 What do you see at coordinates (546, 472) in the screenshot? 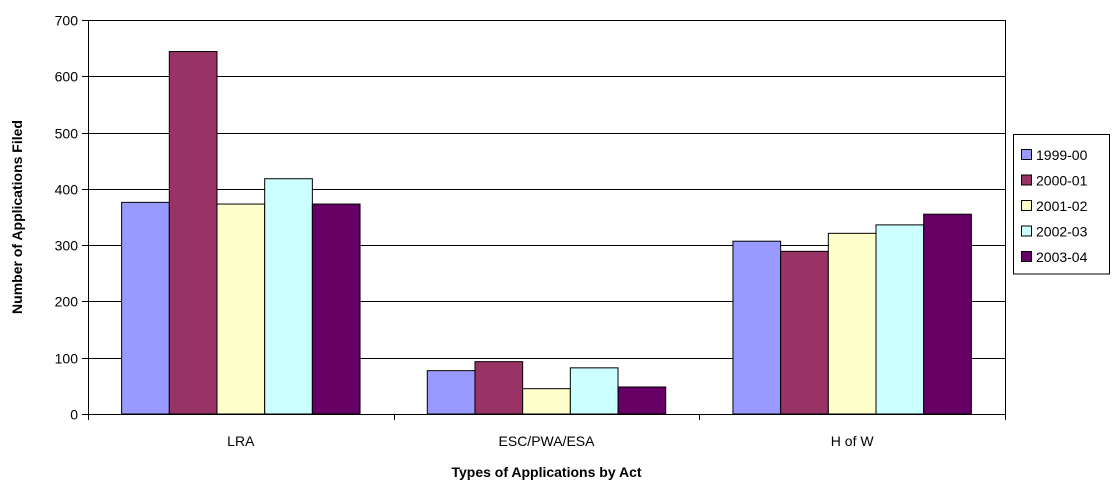
I see `x-axis-title: Types of Applications by Act` at bounding box center [546, 472].